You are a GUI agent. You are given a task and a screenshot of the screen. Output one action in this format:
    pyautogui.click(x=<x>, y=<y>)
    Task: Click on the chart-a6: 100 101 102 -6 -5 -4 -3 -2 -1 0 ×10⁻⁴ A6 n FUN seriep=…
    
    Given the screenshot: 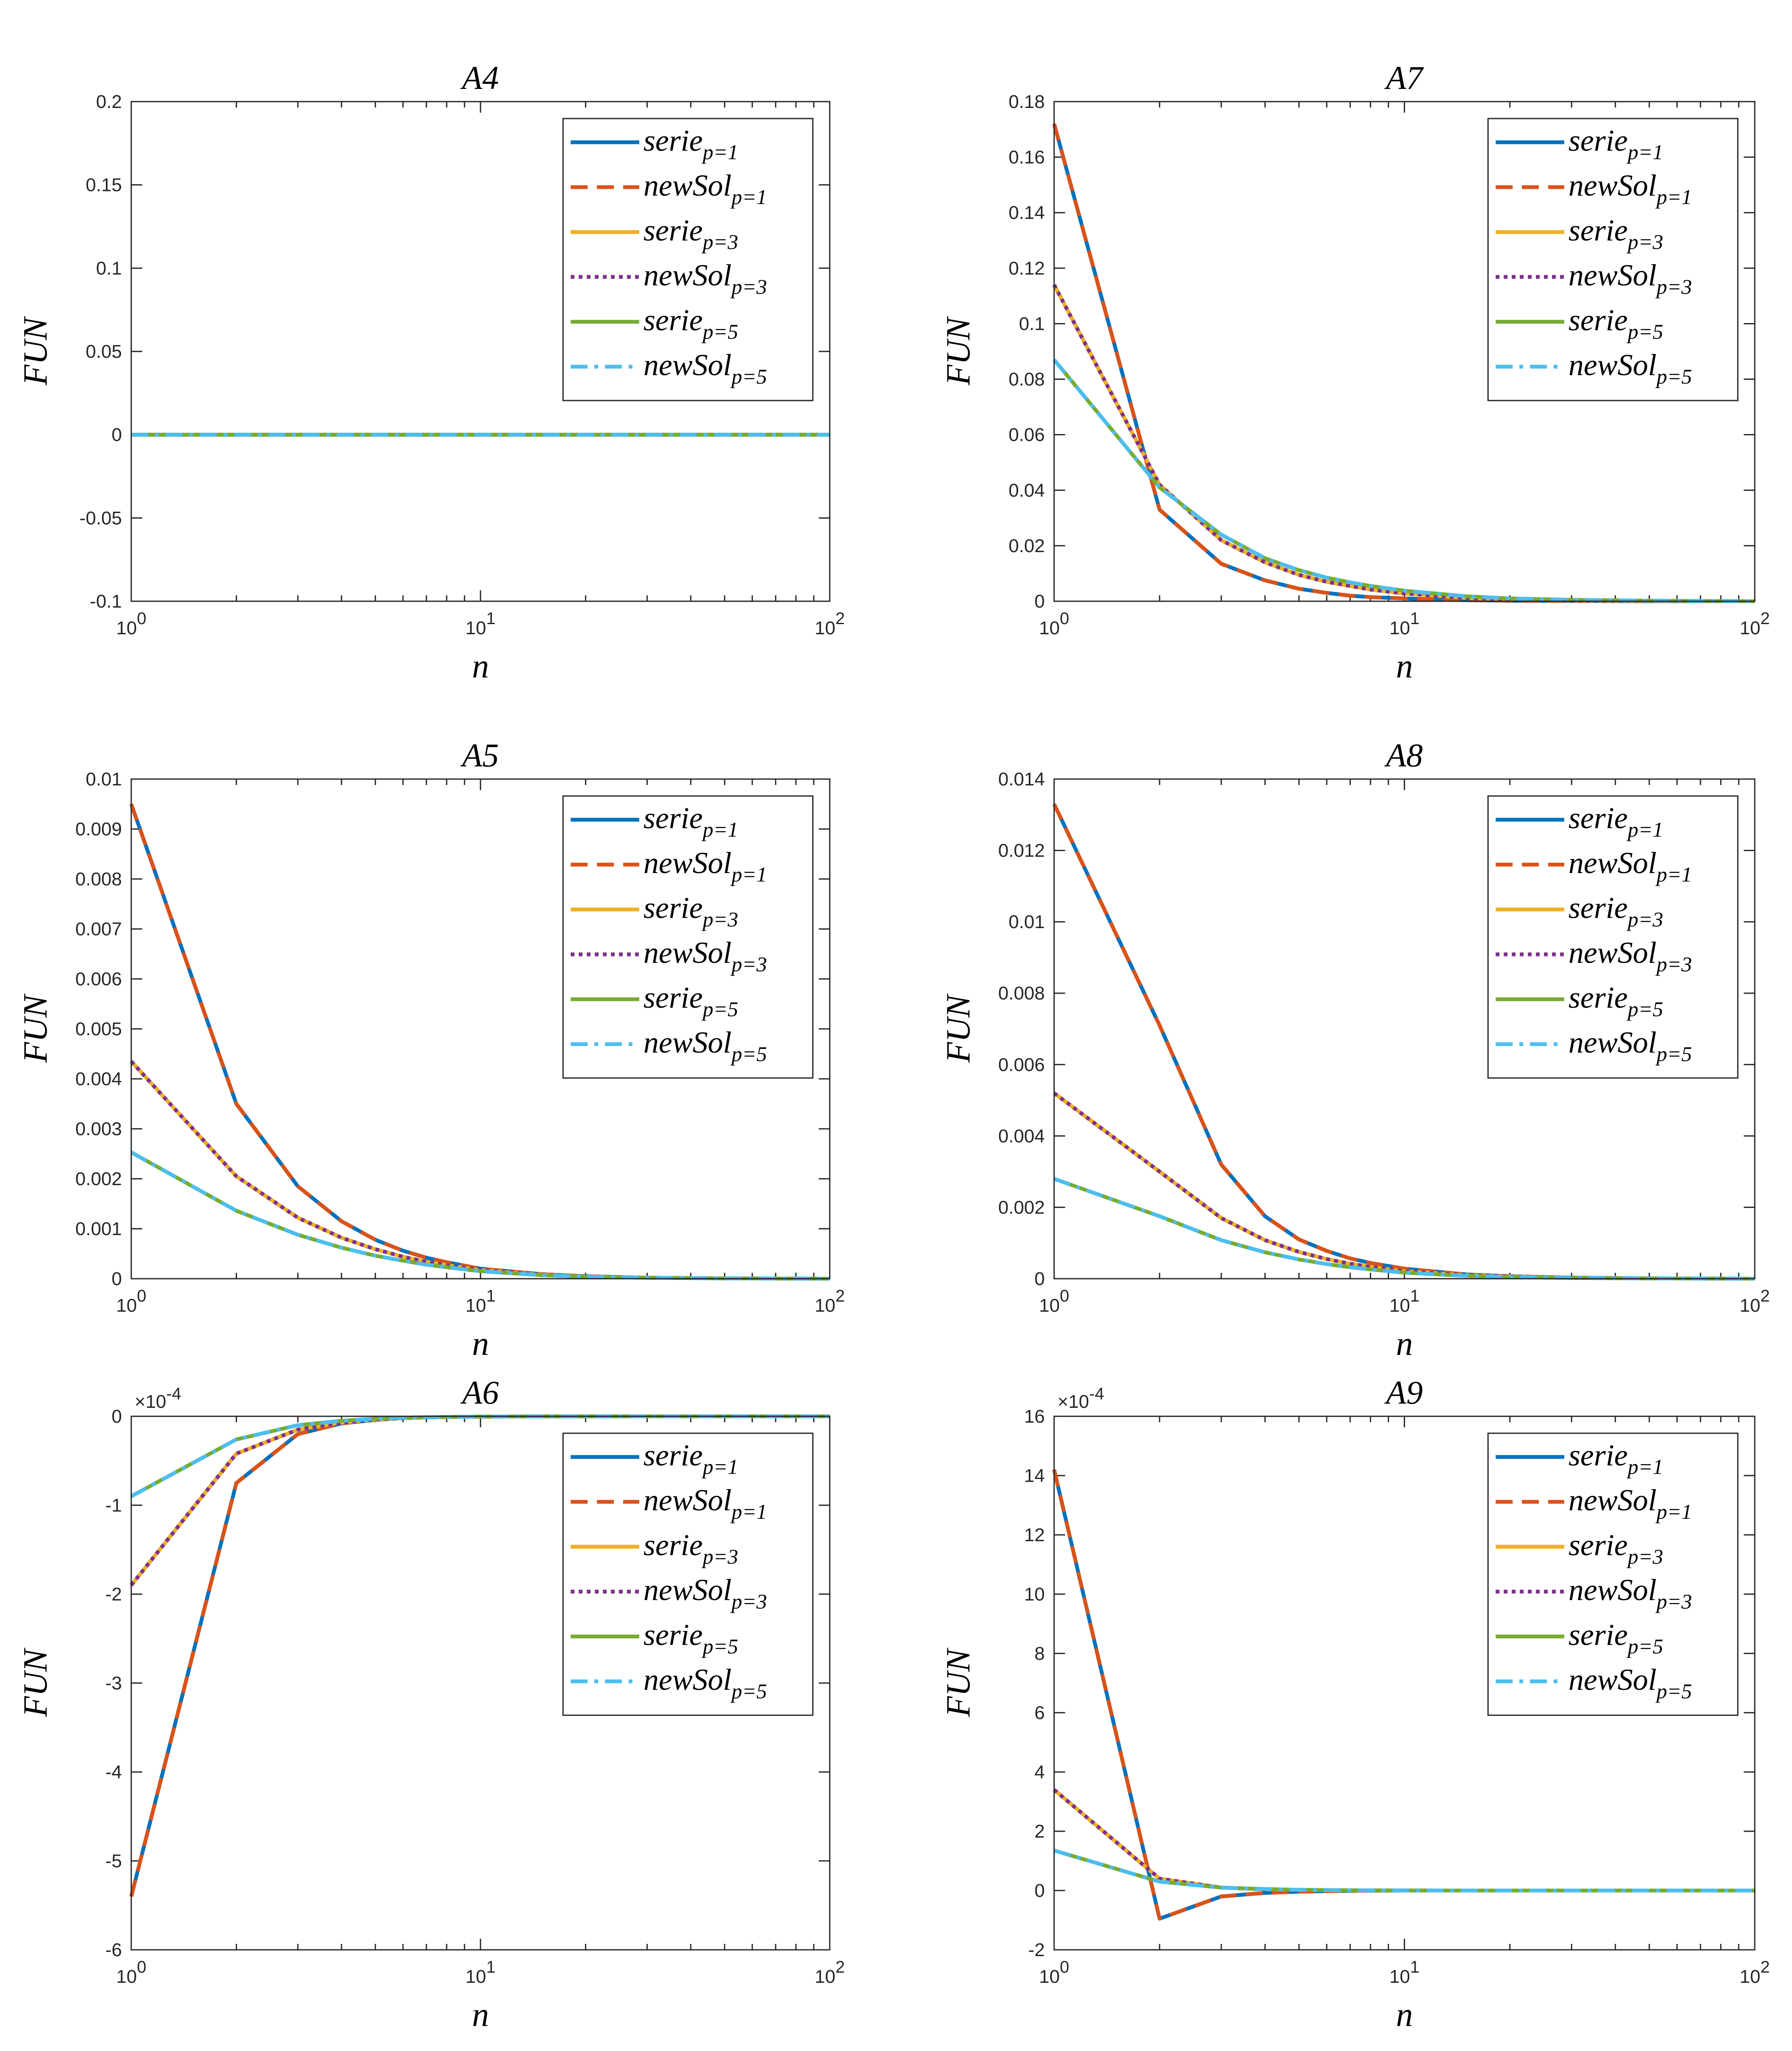 What is the action you would take?
    pyautogui.click(x=431, y=1704)
    